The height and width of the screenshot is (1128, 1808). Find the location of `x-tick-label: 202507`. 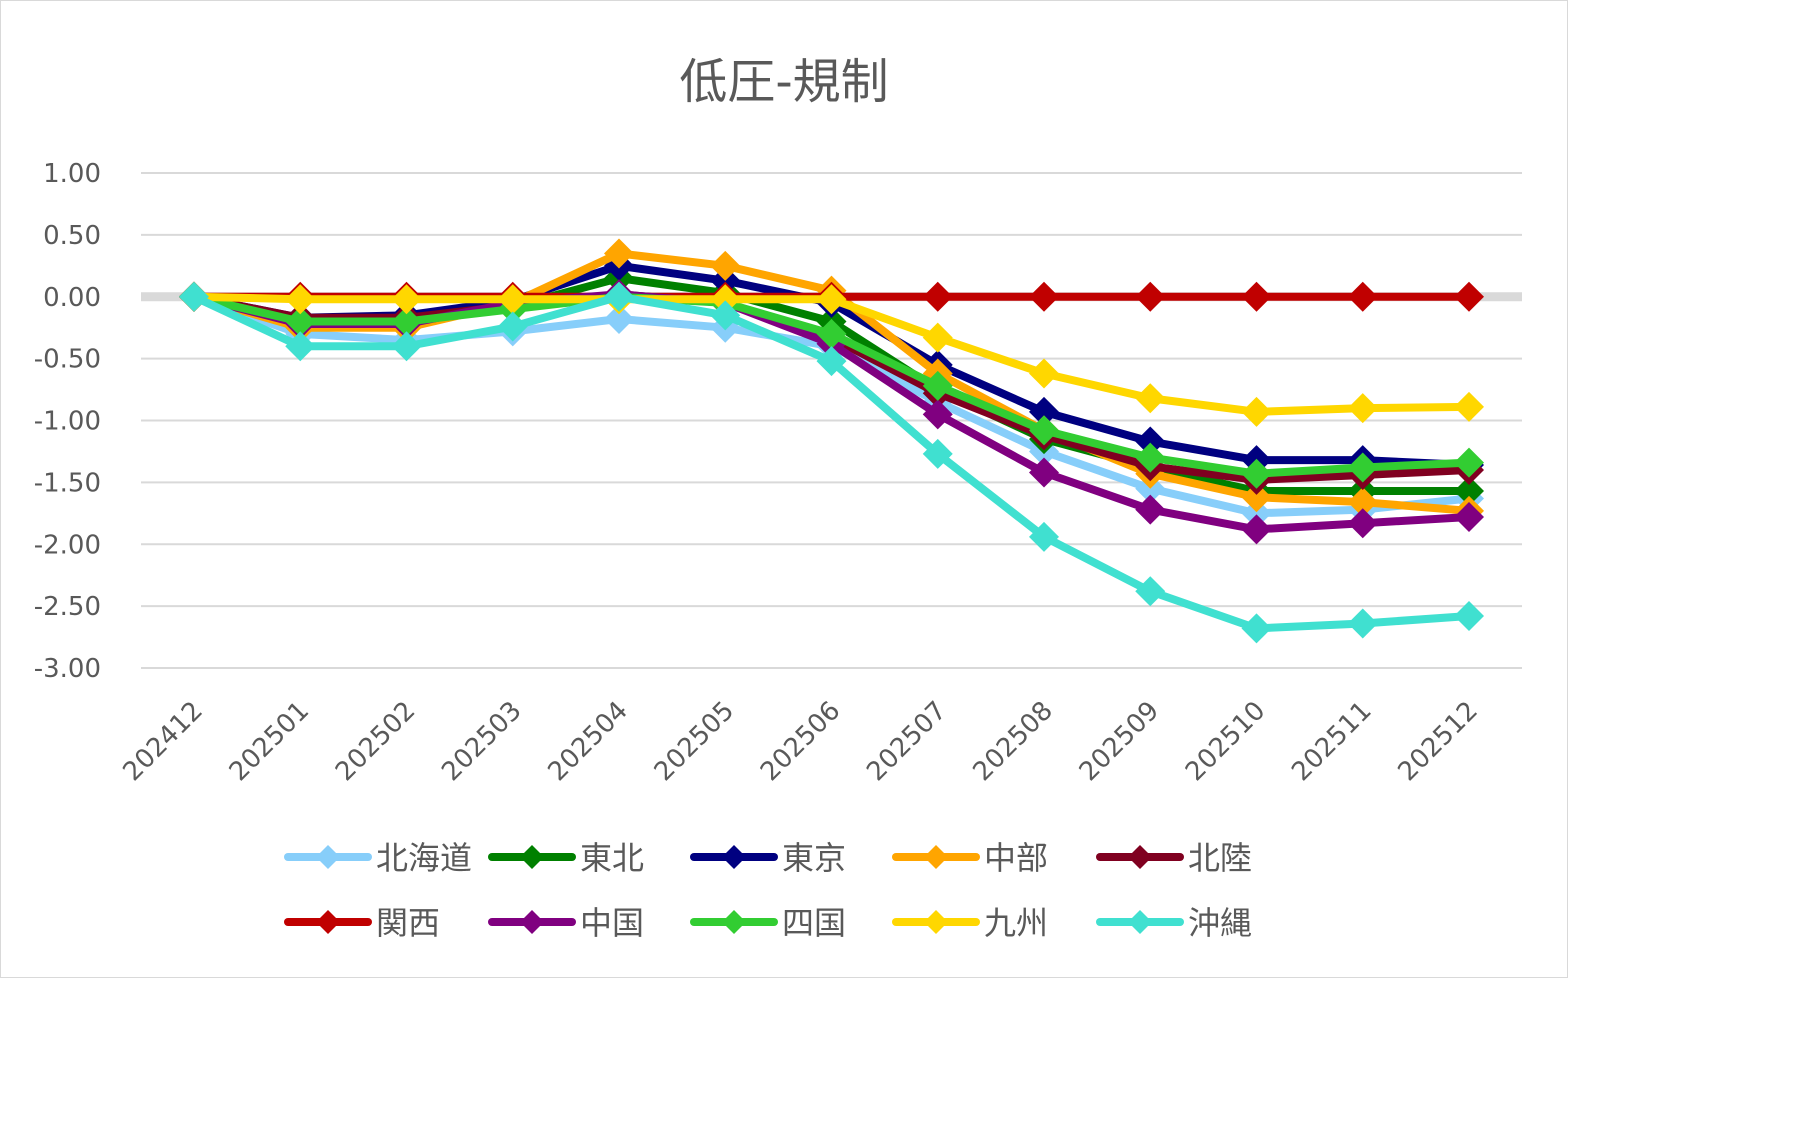

x-tick-label: 202507 is located at coordinates (906, 741).